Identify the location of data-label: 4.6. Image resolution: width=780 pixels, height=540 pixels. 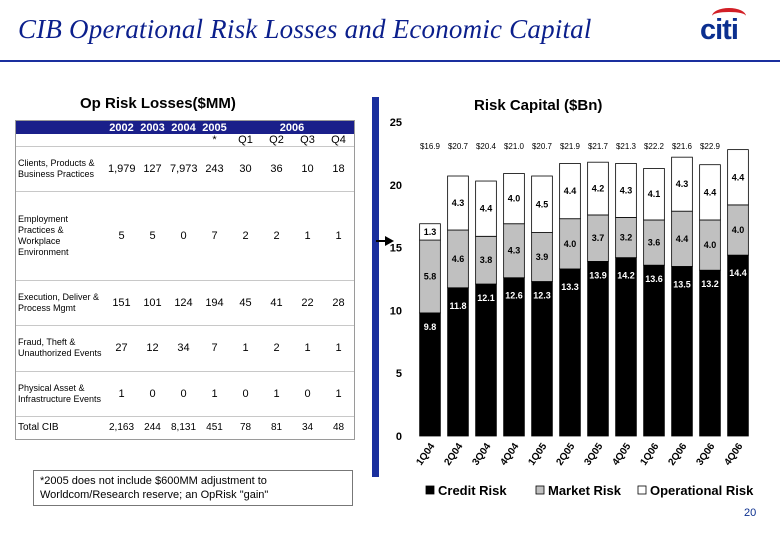
(458, 259).